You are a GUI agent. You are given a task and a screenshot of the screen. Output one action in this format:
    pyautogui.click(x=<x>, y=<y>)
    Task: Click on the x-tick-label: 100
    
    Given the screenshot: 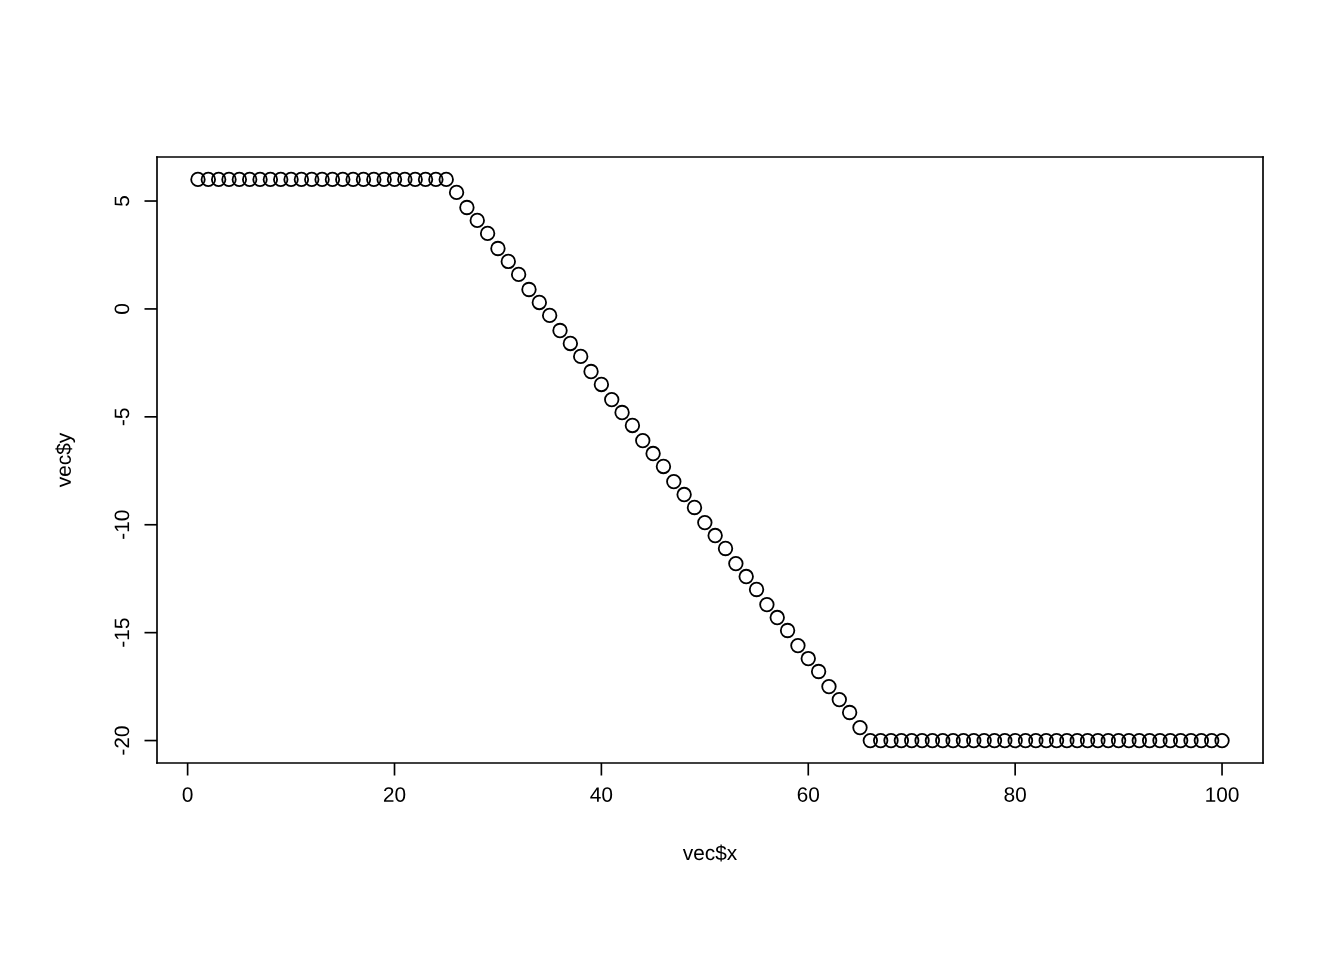 What is the action you would take?
    pyautogui.click(x=1222, y=794)
    